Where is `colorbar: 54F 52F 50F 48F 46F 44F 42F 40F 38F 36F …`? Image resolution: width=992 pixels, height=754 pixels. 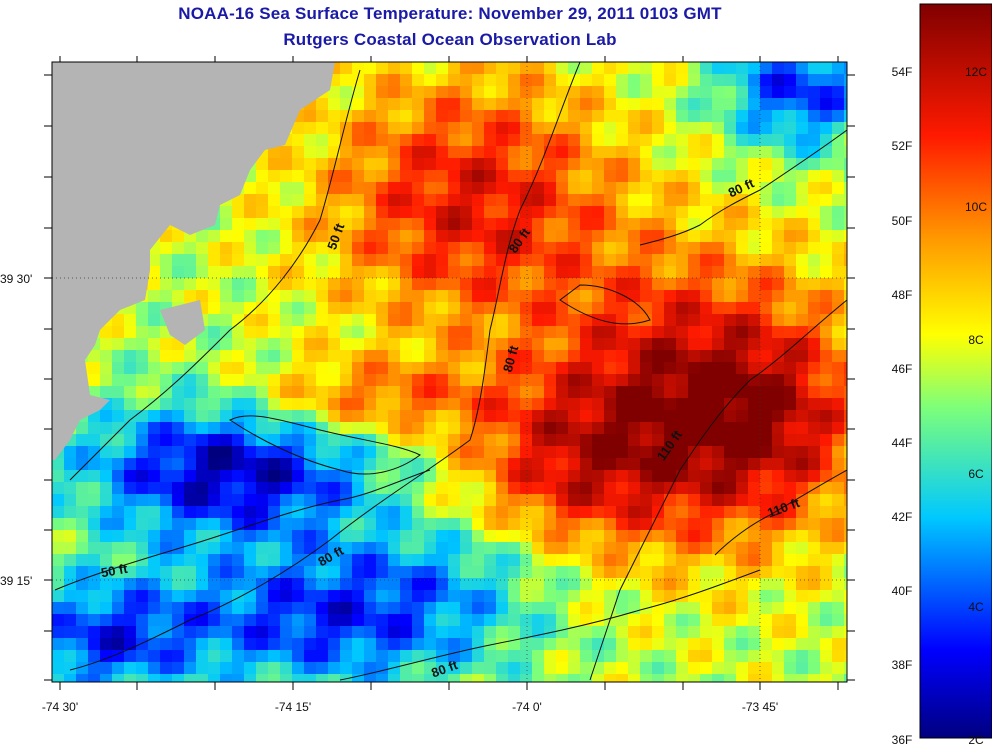
colorbar: 54F 52F 50F 48F 46F 44F 42F 40F 38F 36F … is located at coordinates (942, 375).